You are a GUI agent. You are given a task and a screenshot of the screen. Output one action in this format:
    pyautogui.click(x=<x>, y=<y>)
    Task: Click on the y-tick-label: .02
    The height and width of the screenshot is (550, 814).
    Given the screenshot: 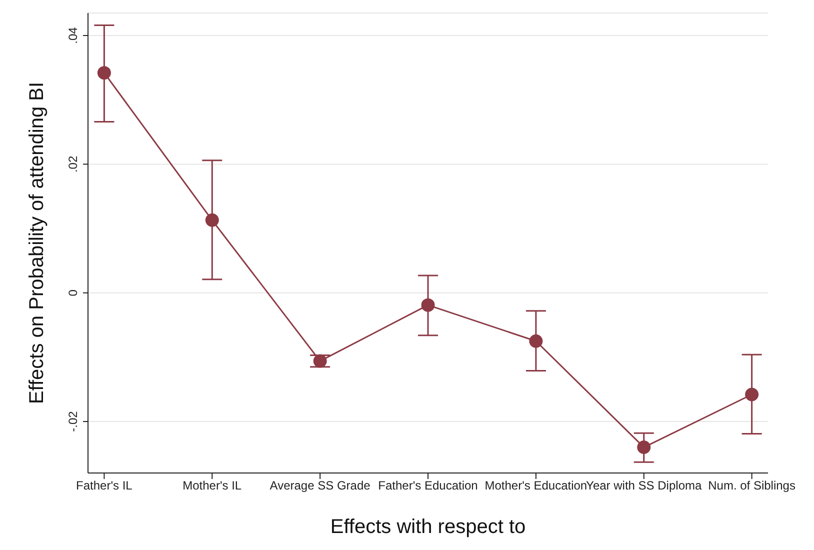 What is the action you would take?
    pyautogui.click(x=73, y=164)
    